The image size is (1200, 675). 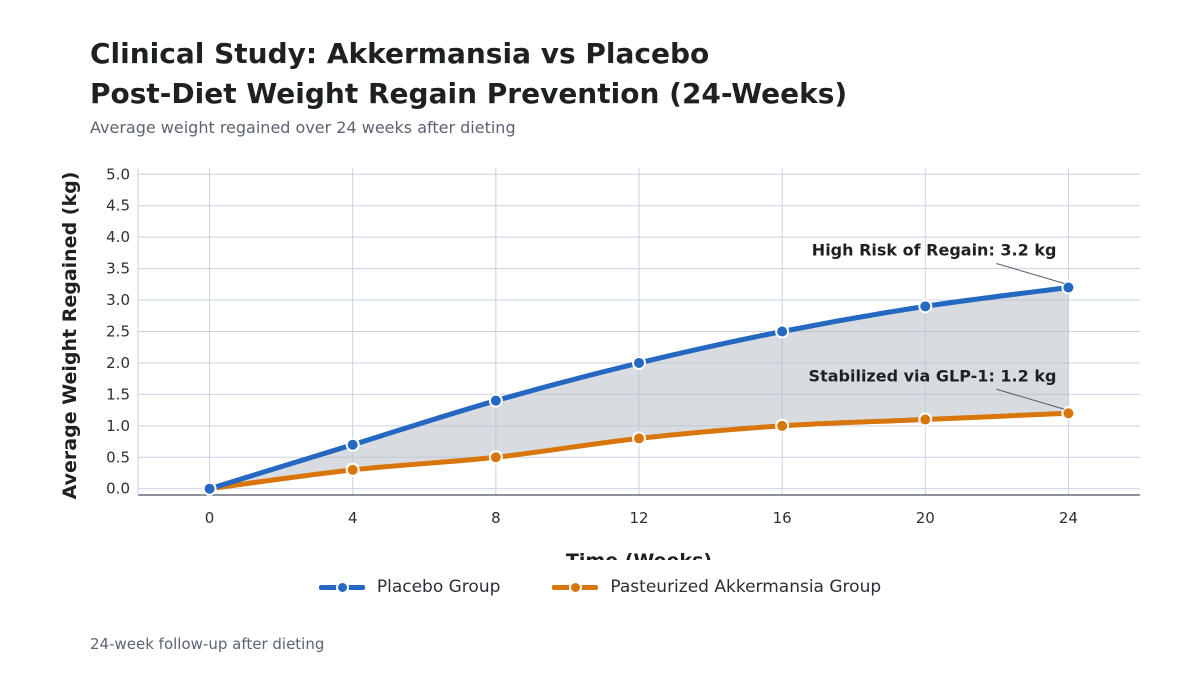 I want to click on y-tick-label: 2.5, so click(x=118, y=332).